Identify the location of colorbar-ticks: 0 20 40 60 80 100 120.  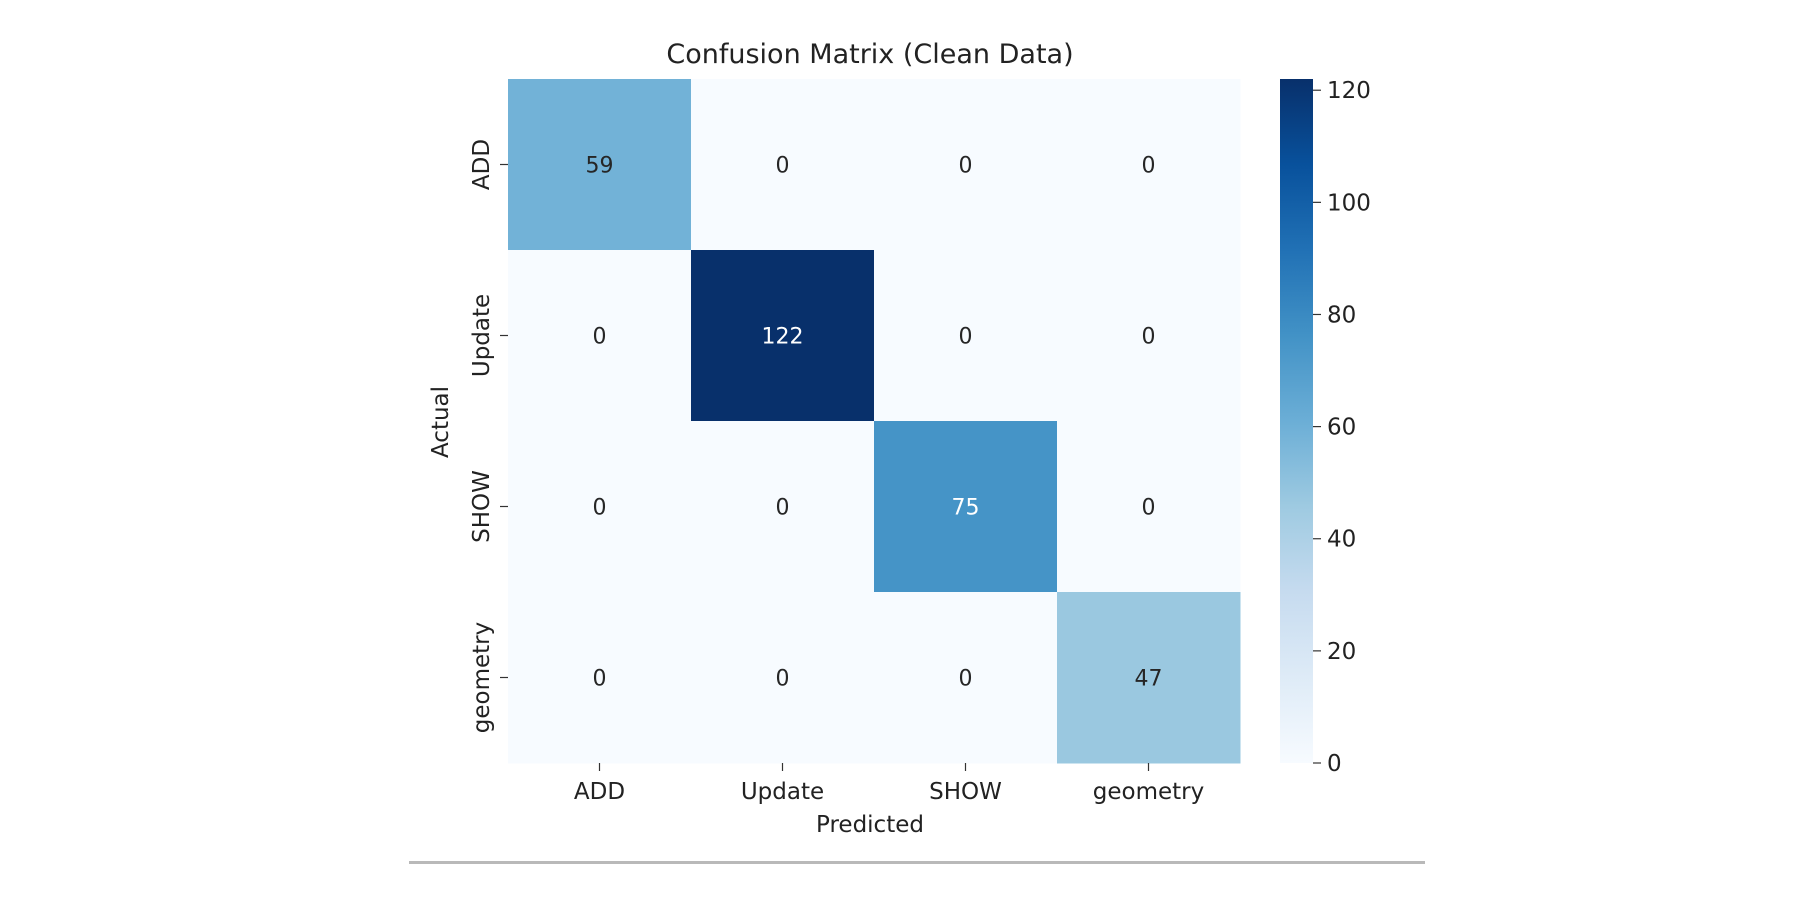
(1342, 427).